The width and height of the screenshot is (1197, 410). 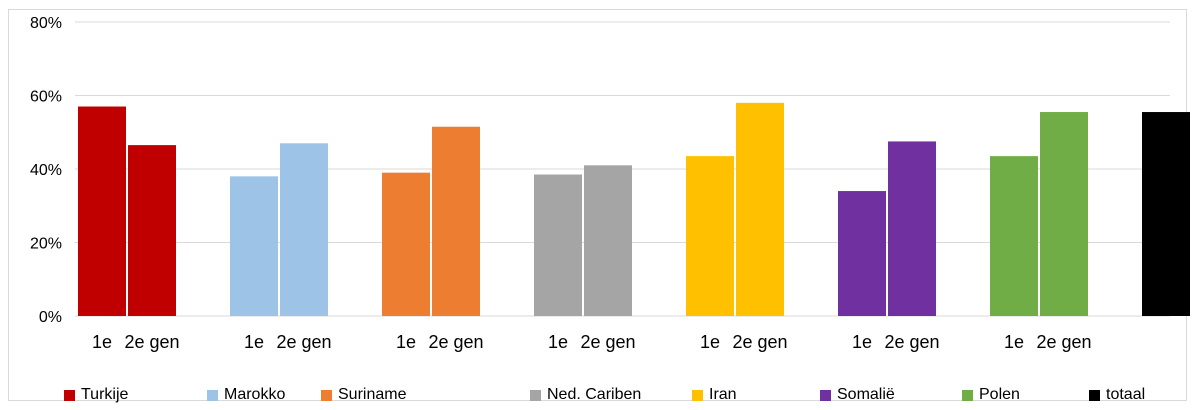 I want to click on y-tick-label: 60%, so click(x=46, y=97).